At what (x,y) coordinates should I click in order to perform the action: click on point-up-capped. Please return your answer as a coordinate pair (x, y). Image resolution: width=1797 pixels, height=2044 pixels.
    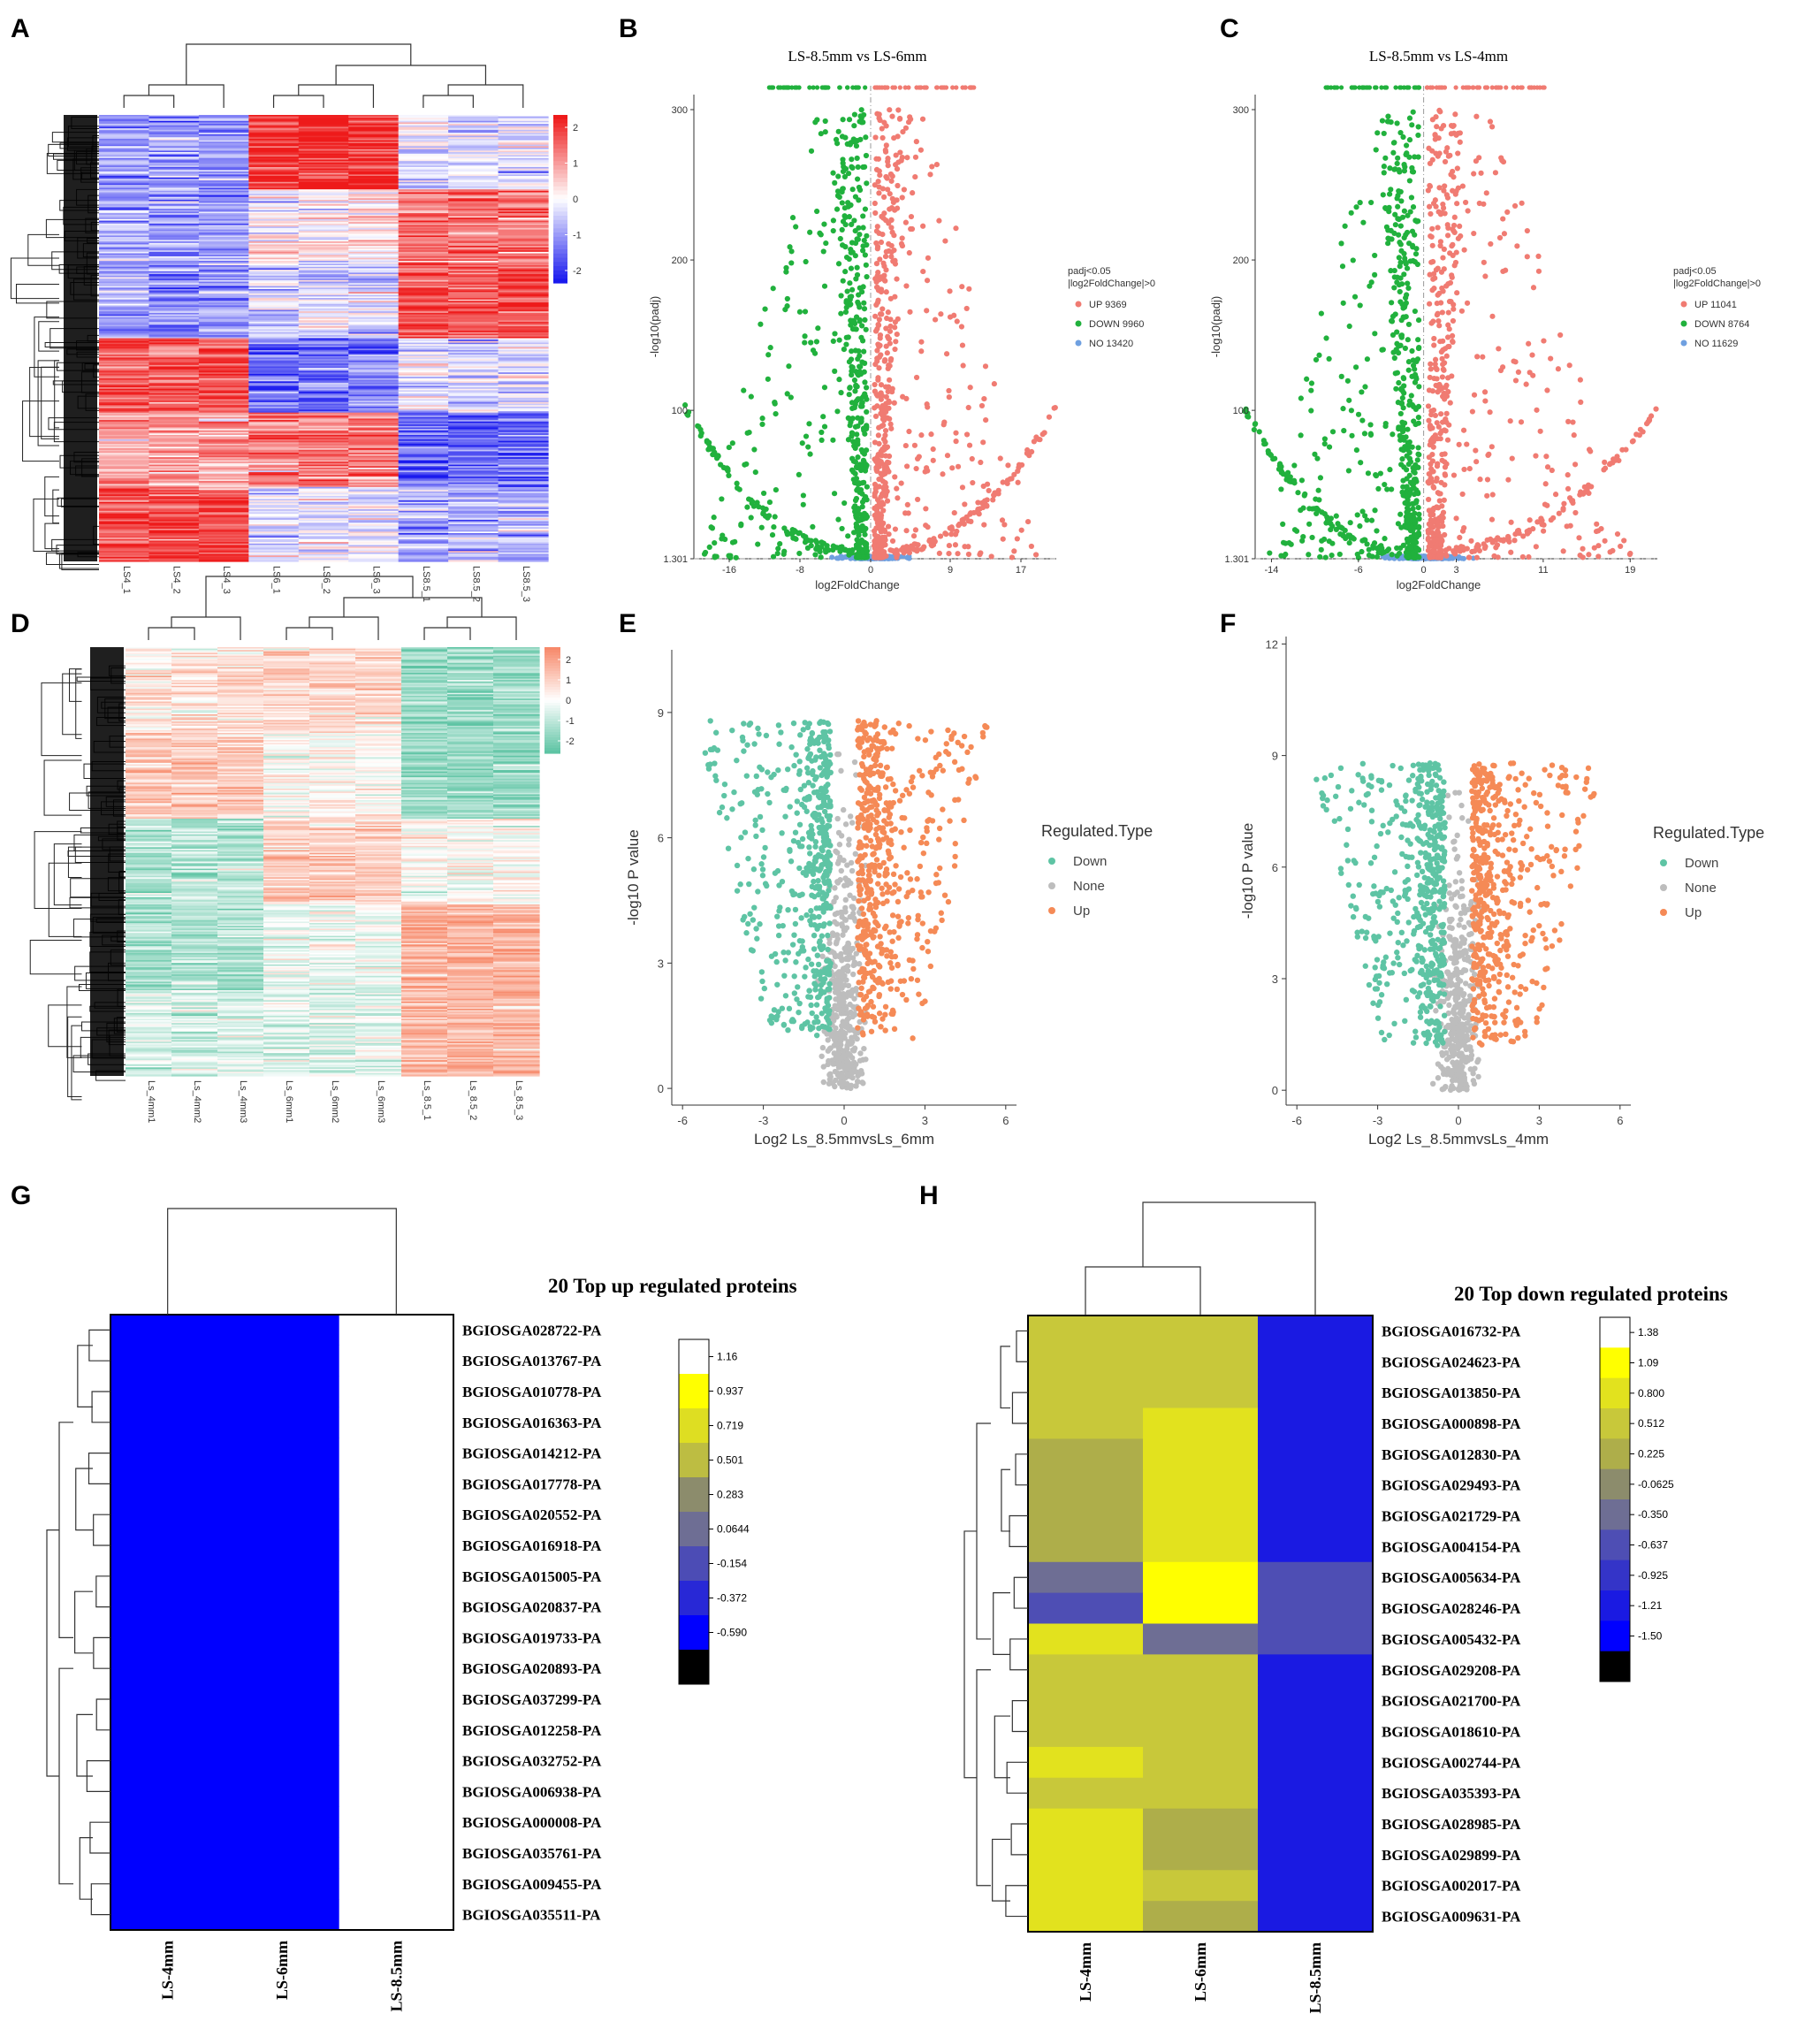
    Looking at the image, I should click on (925, 87).